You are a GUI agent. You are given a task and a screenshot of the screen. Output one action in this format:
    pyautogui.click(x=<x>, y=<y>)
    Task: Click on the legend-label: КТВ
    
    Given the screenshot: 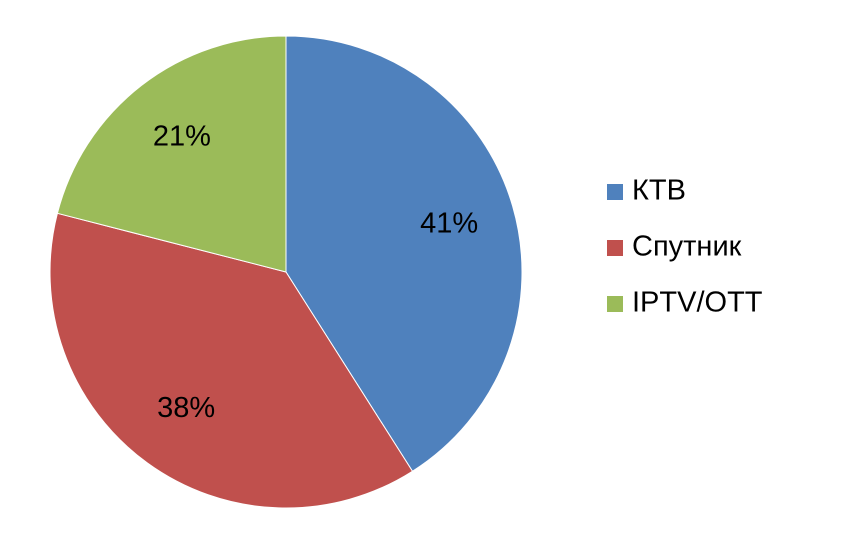 What is the action you would take?
    pyautogui.click(x=659, y=191)
    